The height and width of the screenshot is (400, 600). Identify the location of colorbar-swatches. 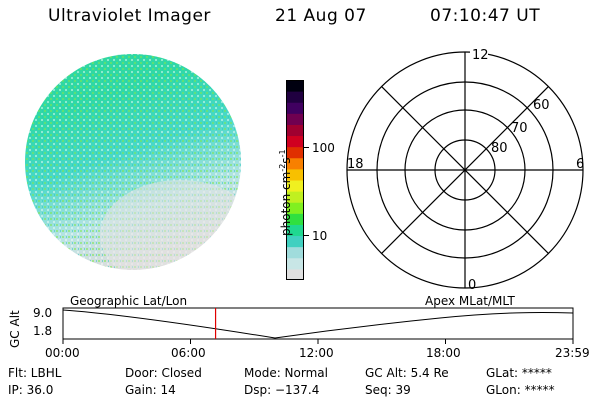
(295, 180).